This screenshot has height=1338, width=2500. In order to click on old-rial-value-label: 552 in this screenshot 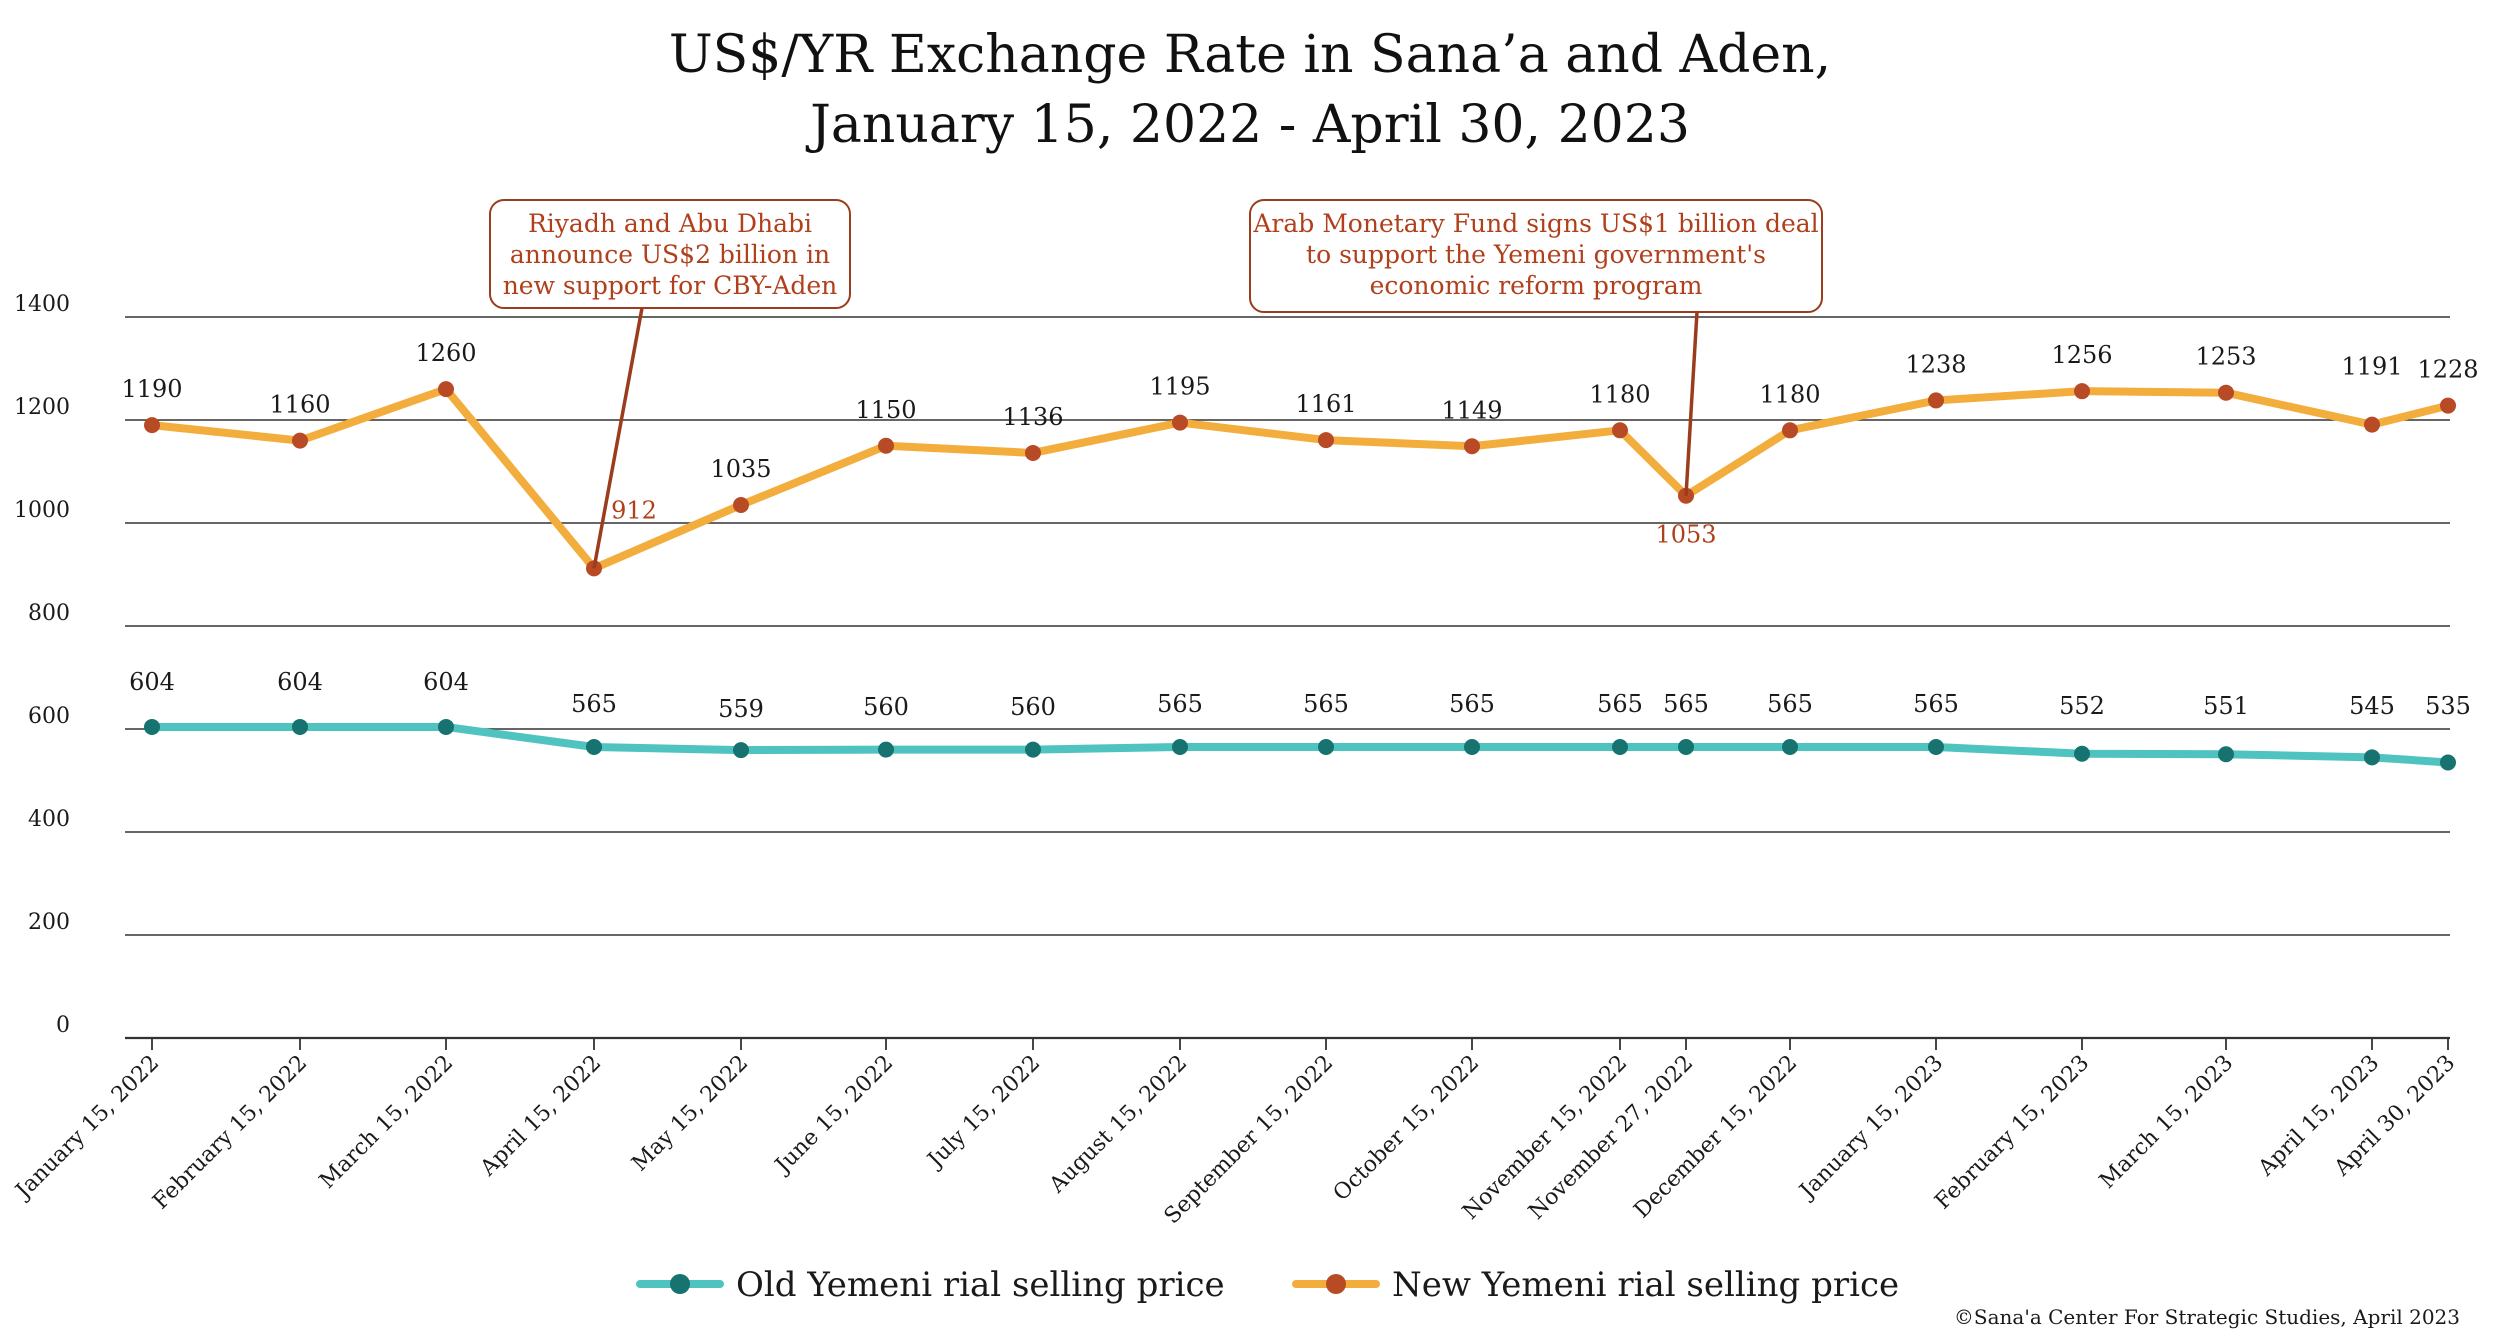, I will do `click(2082, 706)`.